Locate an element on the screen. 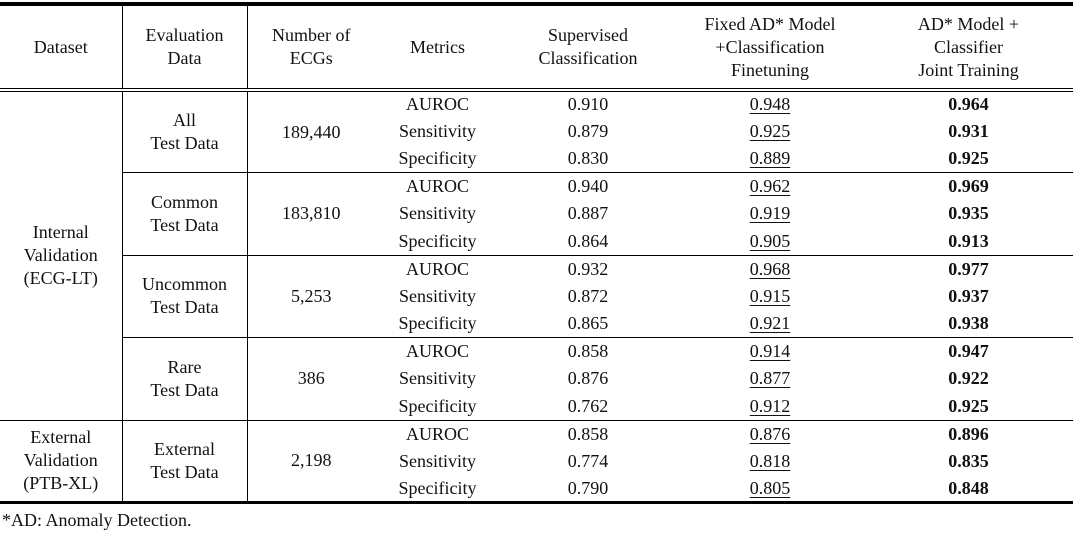  dataset-cell: Internal Validation (ECG-LT) is located at coordinates (61, 255).